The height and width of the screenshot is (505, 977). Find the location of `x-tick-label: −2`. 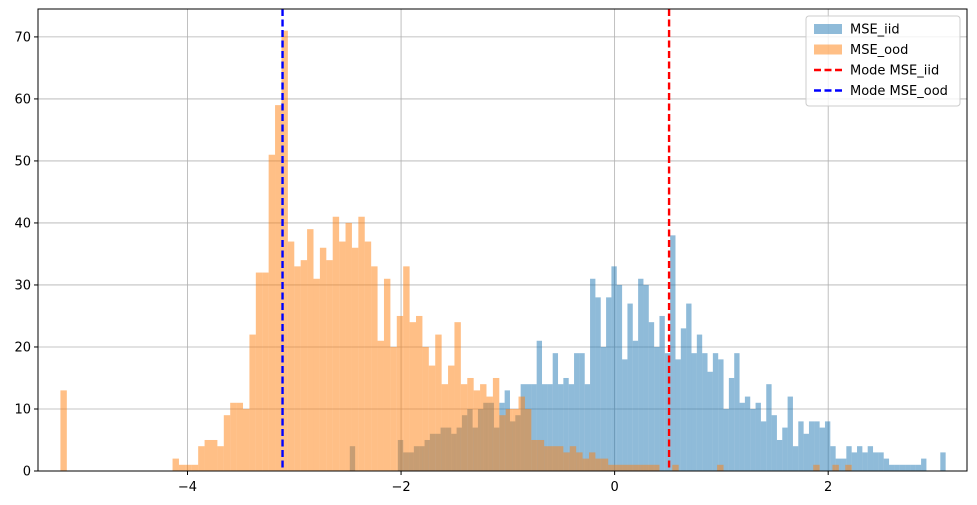

x-tick-label: −2 is located at coordinates (400, 487).